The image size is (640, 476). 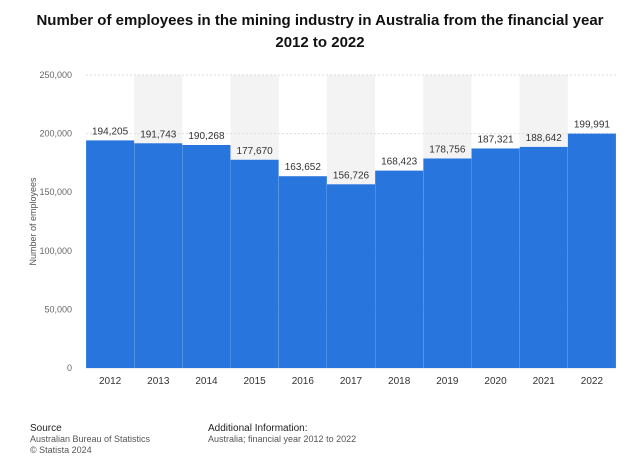 I want to click on y-tick-label: 250,000, so click(x=55, y=75).